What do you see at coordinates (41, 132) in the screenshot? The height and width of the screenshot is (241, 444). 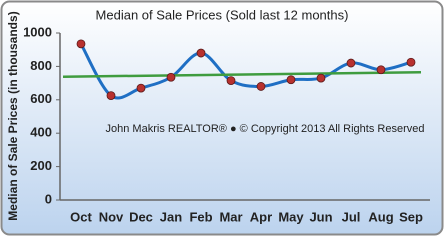 I see `y-tick-label: 400` at bounding box center [41, 132].